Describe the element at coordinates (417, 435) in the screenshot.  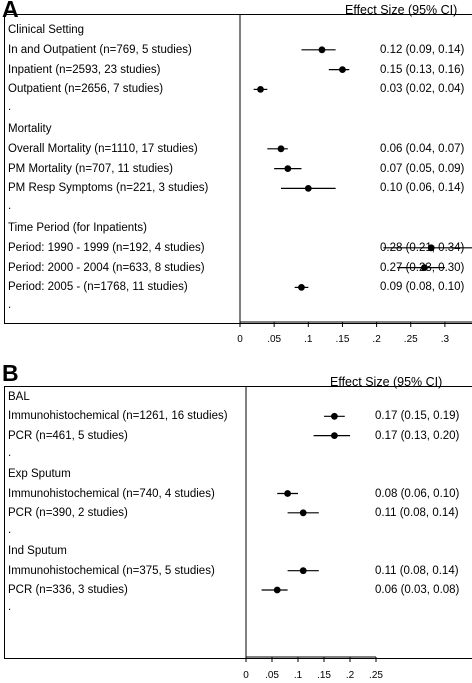
I see `ci-text: 0.17 (0.13, 0.20)` at that location.